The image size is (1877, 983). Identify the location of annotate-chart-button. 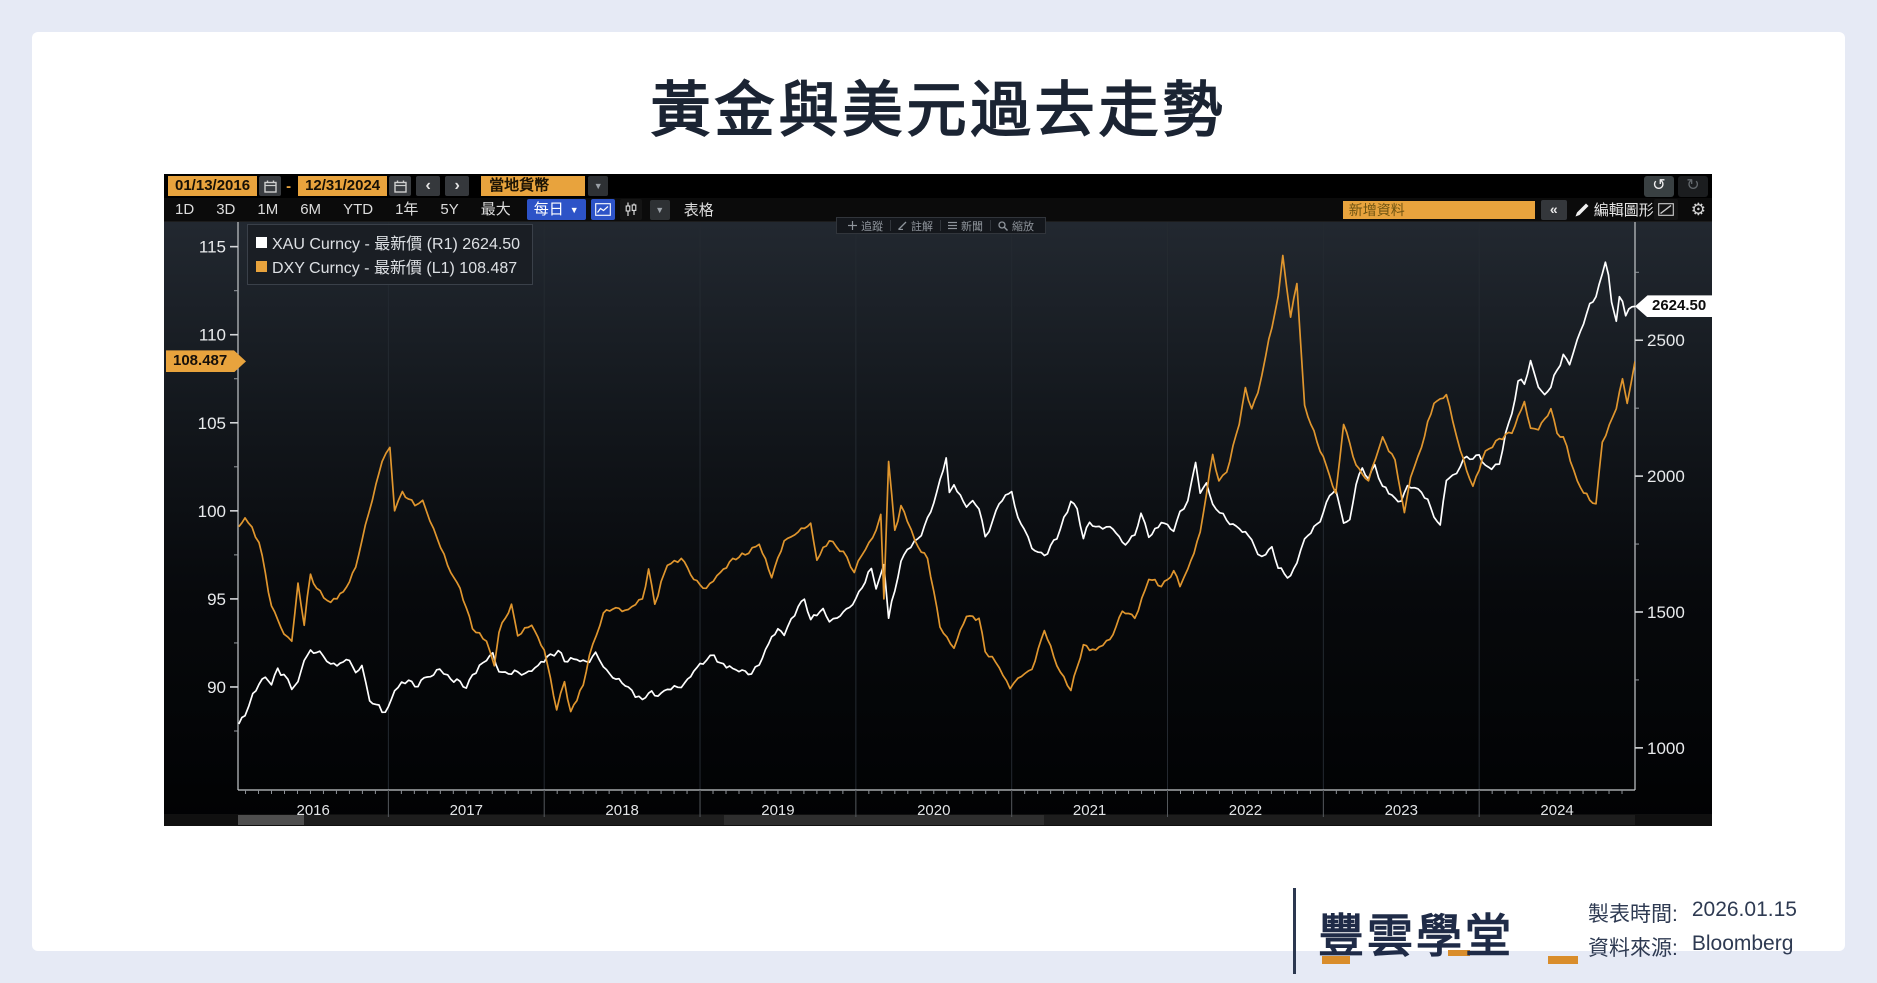
(1665, 209).